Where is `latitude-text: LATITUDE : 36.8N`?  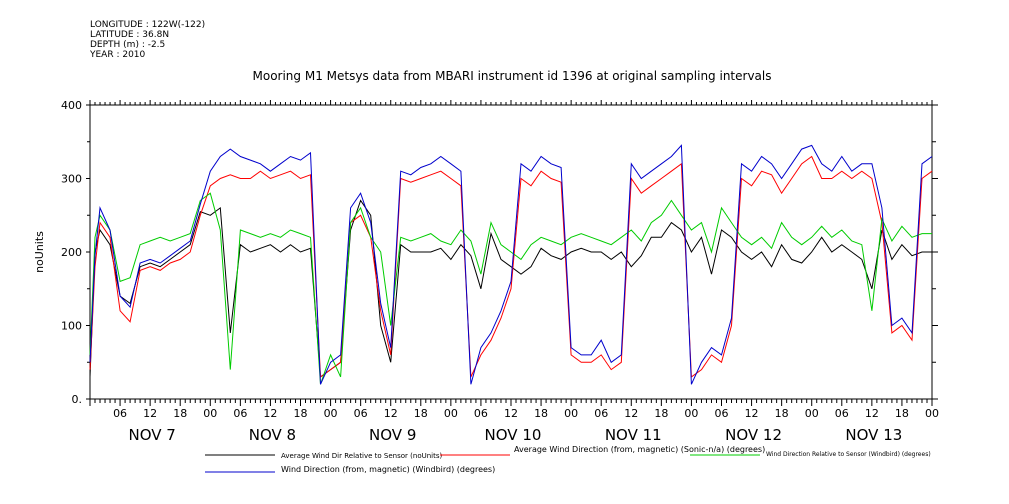 latitude-text: LATITUDE : 36.8N is located at coordinates (130, 35).